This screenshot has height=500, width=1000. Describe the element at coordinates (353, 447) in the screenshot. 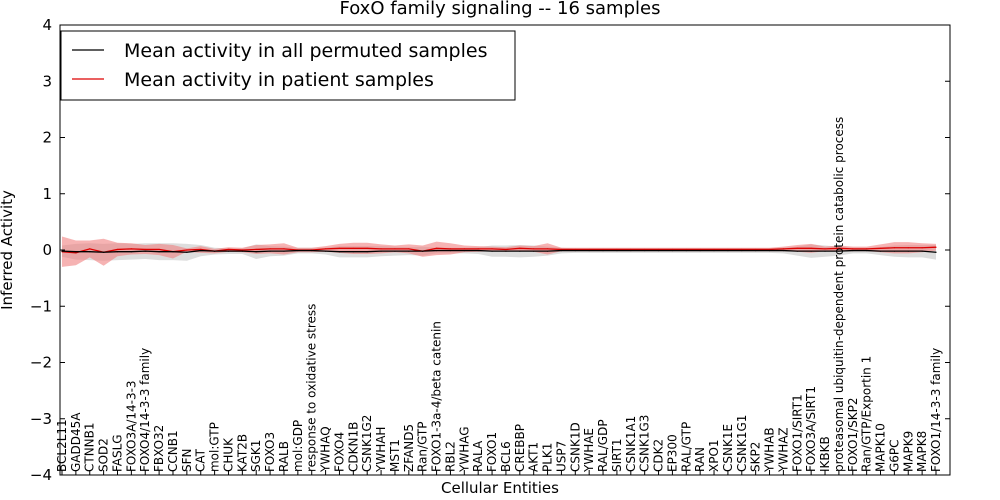

I see `entity-label-21: CDKN1B` at that location.